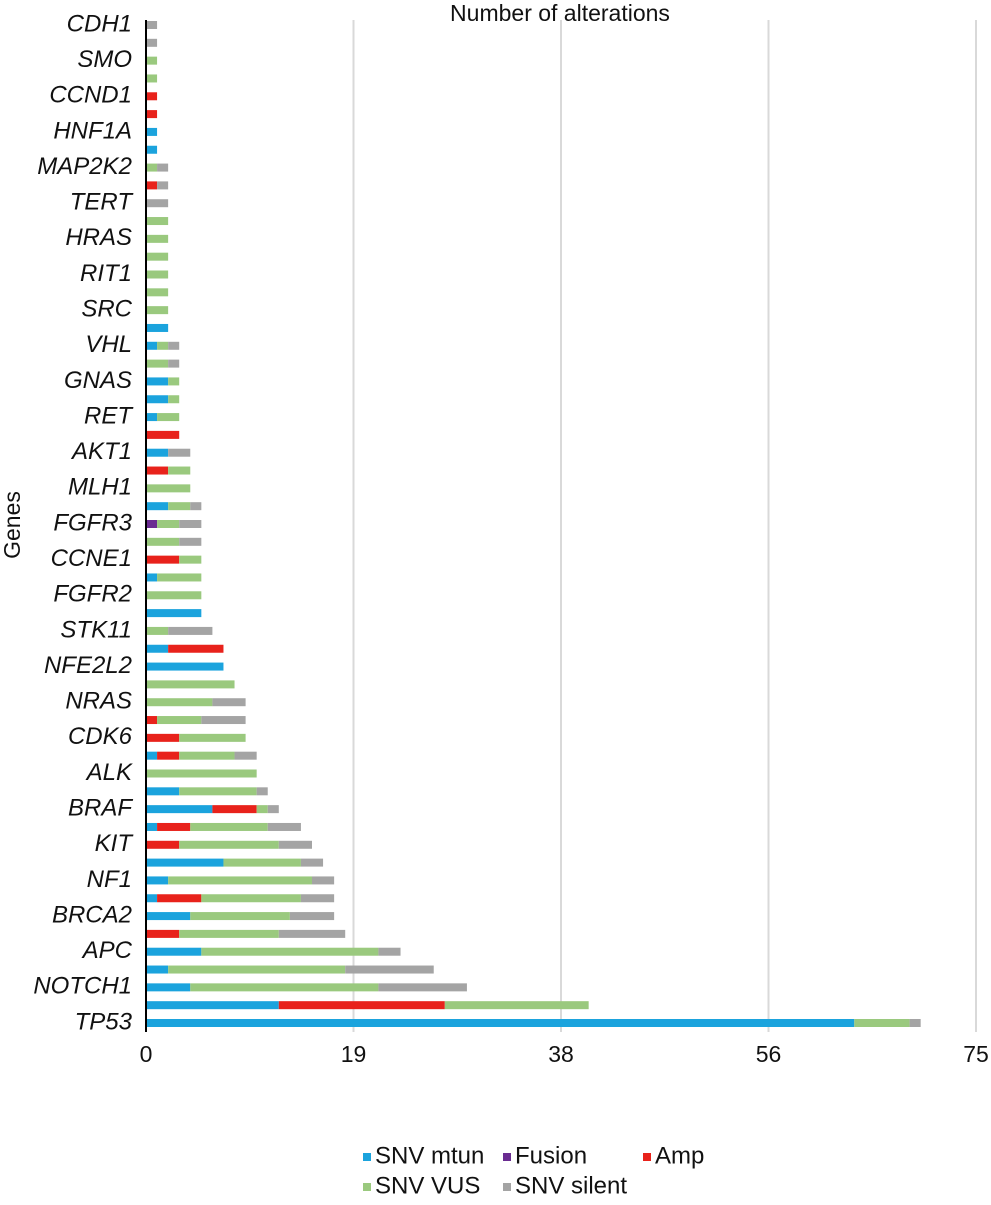 This screenshot has height=1205, width=991. Describe the element at coordinates (98, 701) in the screenshot. I see `y-tick-label: NRAS` at that location.